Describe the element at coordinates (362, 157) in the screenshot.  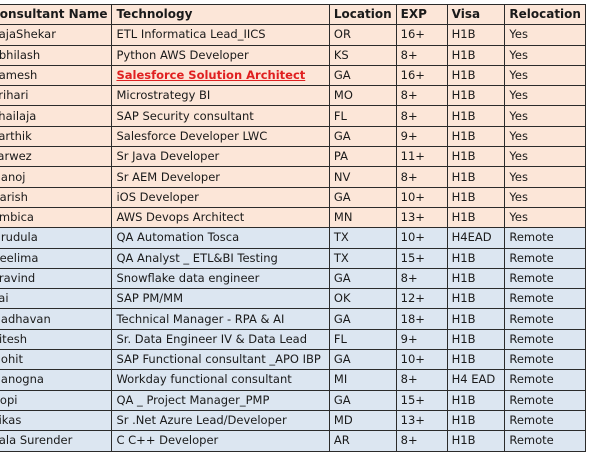
I see `cell-location: PA` at that location.